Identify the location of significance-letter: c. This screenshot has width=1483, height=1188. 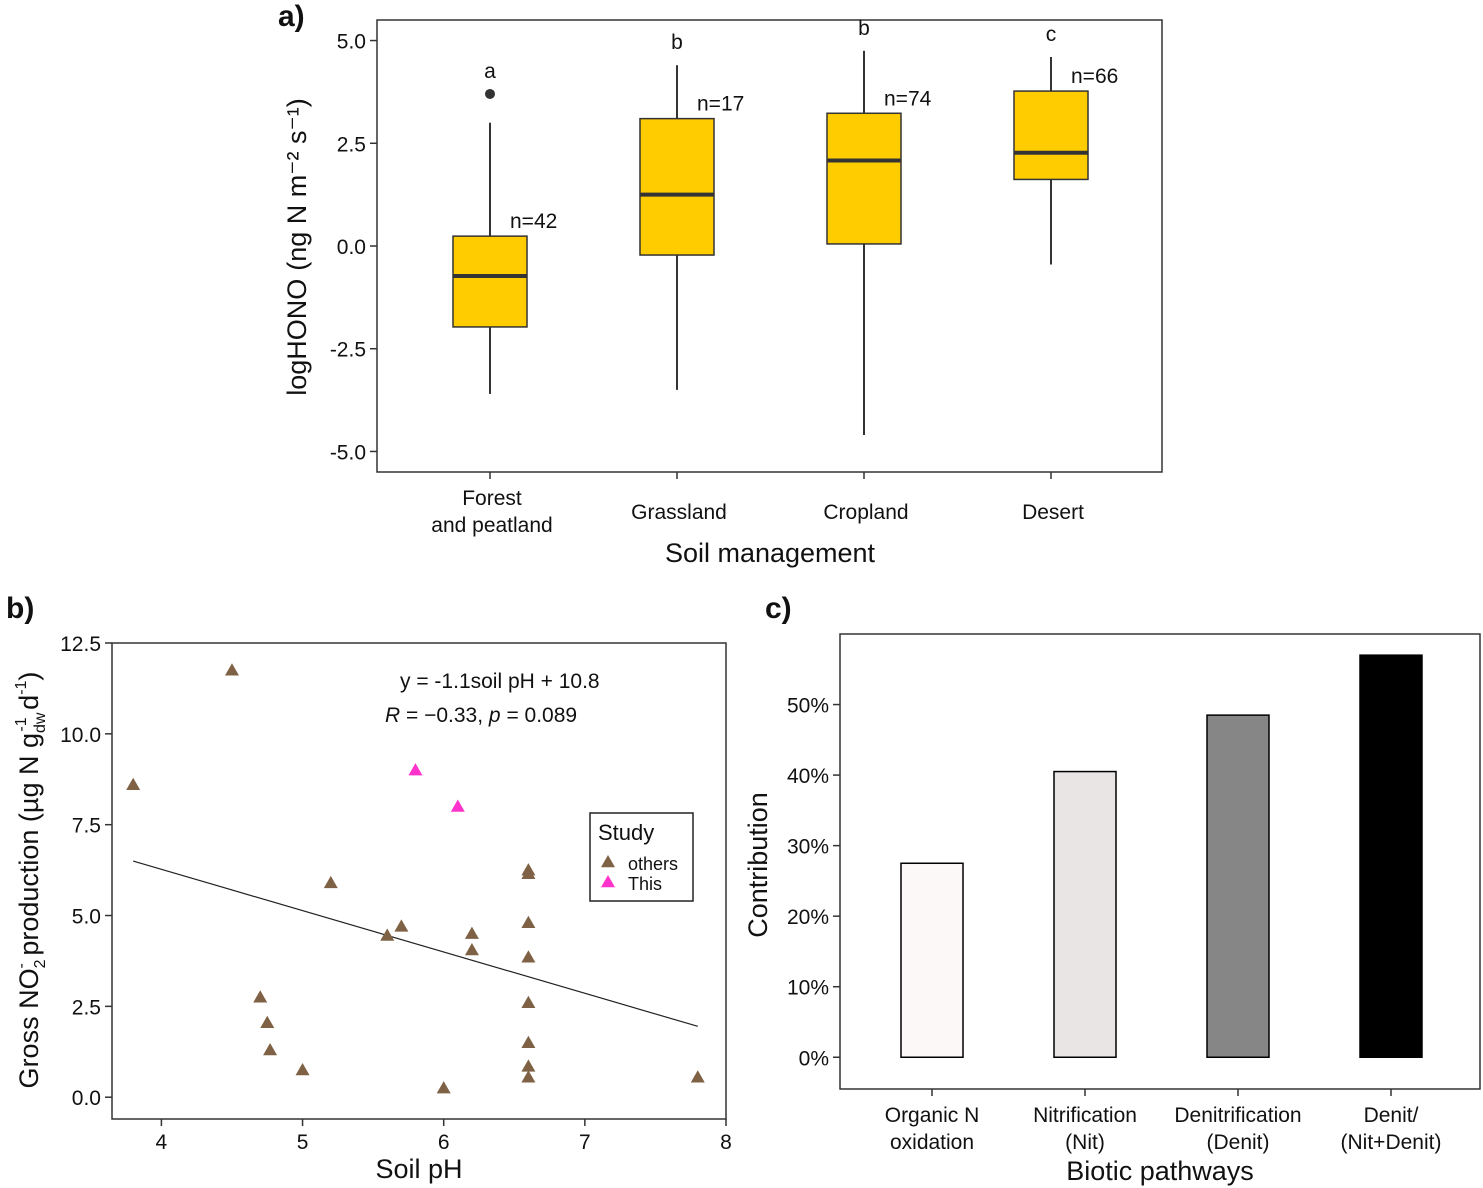
(1051, 34).